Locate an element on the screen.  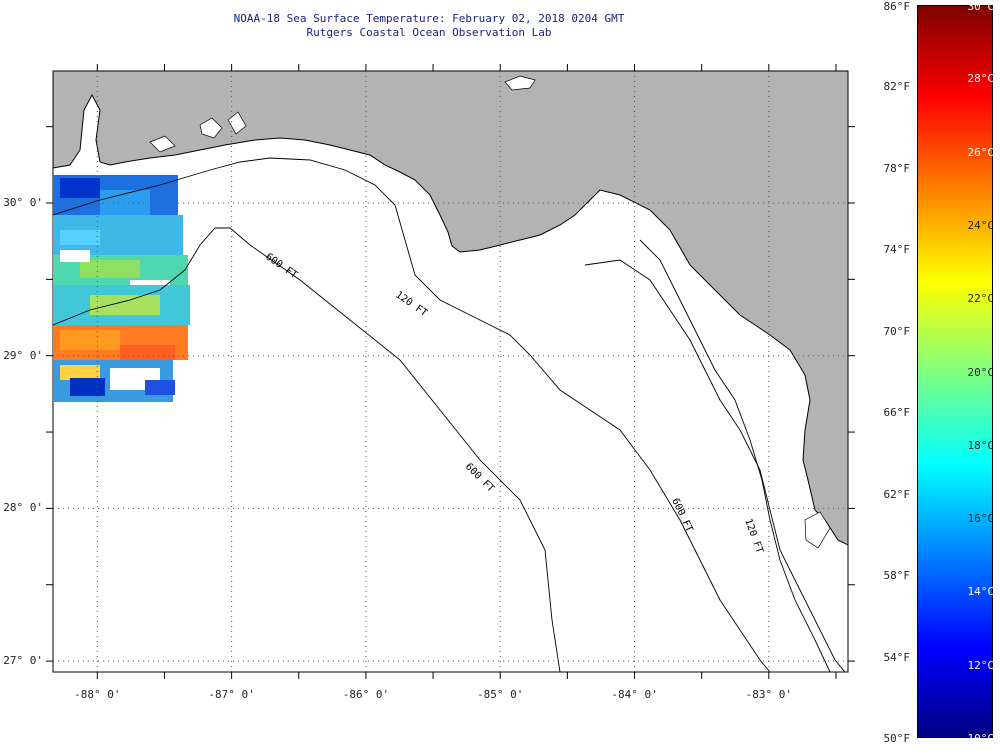
longitude-label: -85° 0' is located at coordinates (500, 694).